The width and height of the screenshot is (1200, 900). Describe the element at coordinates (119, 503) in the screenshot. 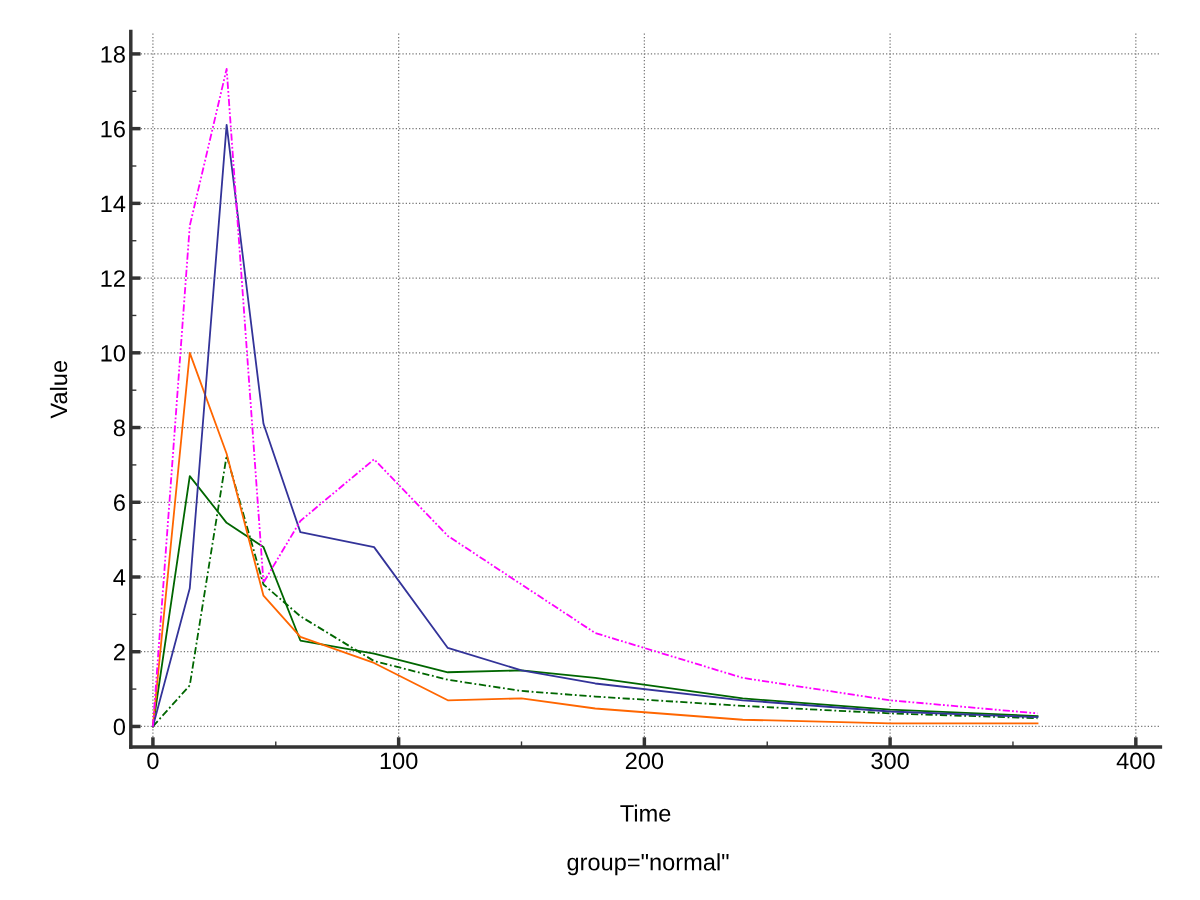

I see `y-tick-label: 6` at that location.